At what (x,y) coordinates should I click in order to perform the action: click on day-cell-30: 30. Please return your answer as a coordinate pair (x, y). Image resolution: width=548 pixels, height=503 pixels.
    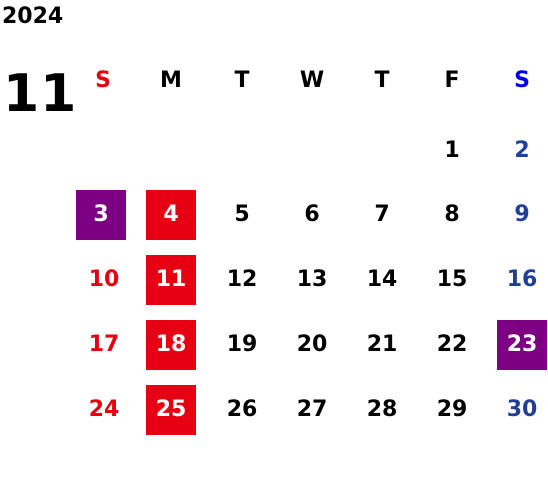
    Looking at the image, I should click on (522, 409).